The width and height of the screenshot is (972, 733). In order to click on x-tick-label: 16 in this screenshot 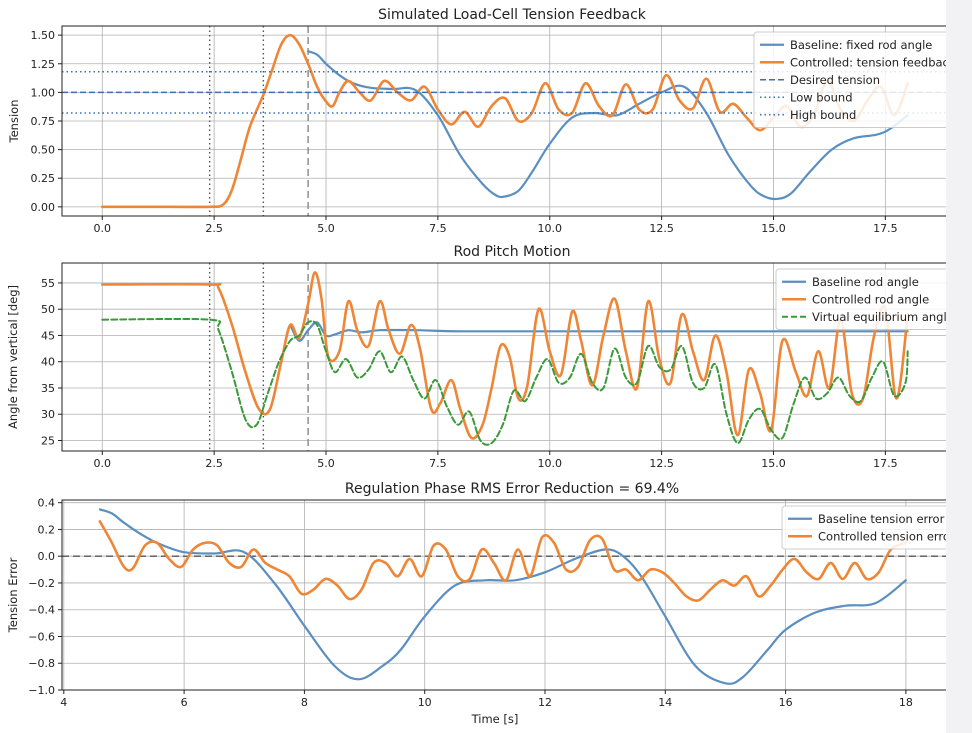, I will do `click(786, 702)`.